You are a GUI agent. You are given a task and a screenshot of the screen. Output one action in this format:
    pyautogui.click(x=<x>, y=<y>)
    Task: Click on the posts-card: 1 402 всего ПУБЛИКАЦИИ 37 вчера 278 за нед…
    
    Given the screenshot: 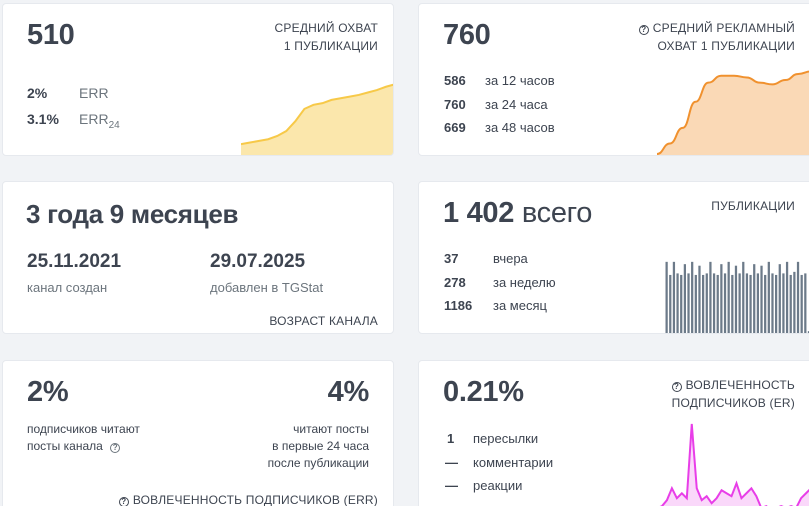 What is the action you would take?
    pyautogui.click(x=613, y=257)
    